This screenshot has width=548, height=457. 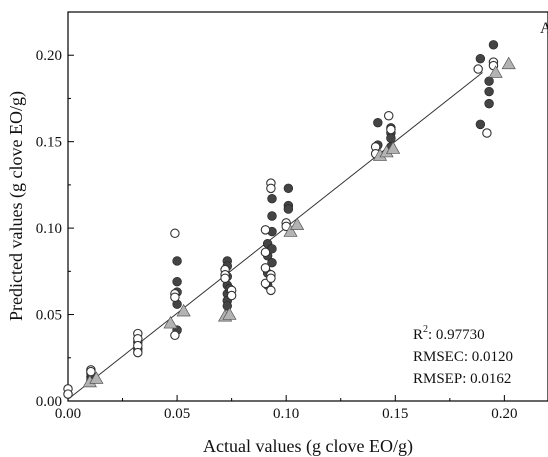 I want to click on y-tick-label: 0.10, so click(x=49, y=229).